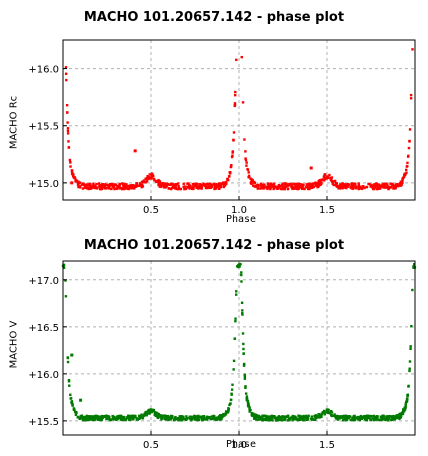 The width and height of the screenshot is (428, 456). What do you see at coordinates (214, 17) in the screenshot?
I see `chart-title: MACHO 101.20657.142 - phase plot` at bounding box center [214, 17].